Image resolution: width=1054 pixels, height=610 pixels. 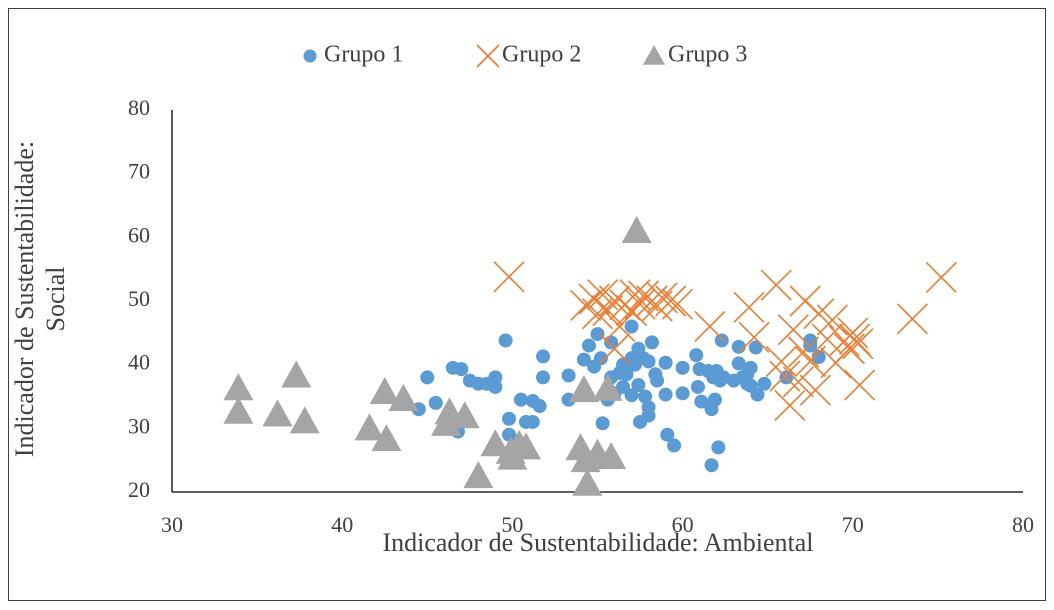 What do you see at coordinates (139, 362) in the screenshot?
I see `y-tick-label: 40` at bounding box center [139, 362].